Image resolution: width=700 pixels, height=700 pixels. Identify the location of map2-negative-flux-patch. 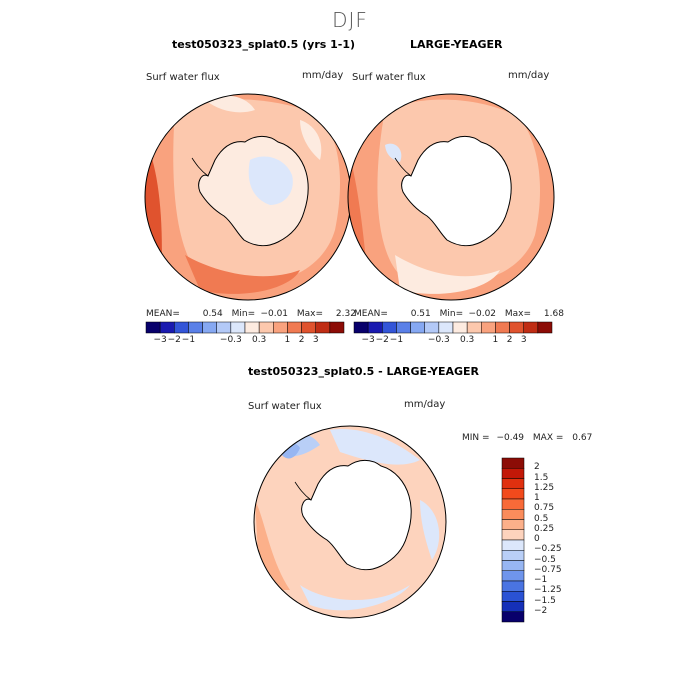
(393, 152).